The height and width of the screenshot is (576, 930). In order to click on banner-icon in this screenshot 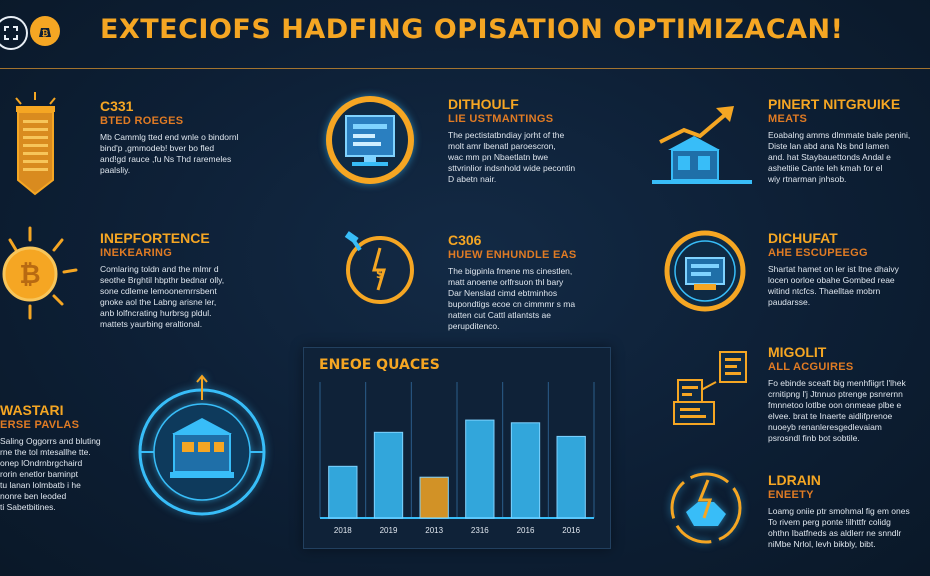, I will do `click(35, 147)`.